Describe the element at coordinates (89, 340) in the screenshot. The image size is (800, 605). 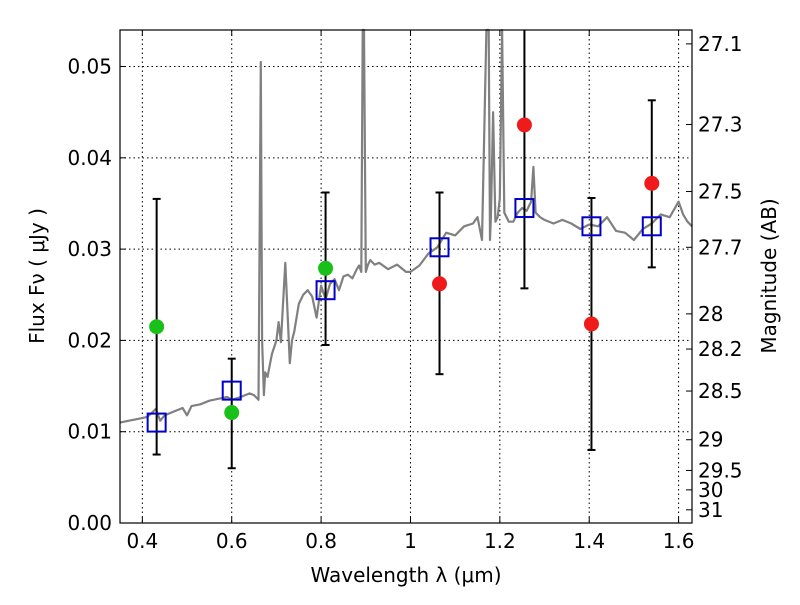
I see `y-tick-label: 0.02` at that location.